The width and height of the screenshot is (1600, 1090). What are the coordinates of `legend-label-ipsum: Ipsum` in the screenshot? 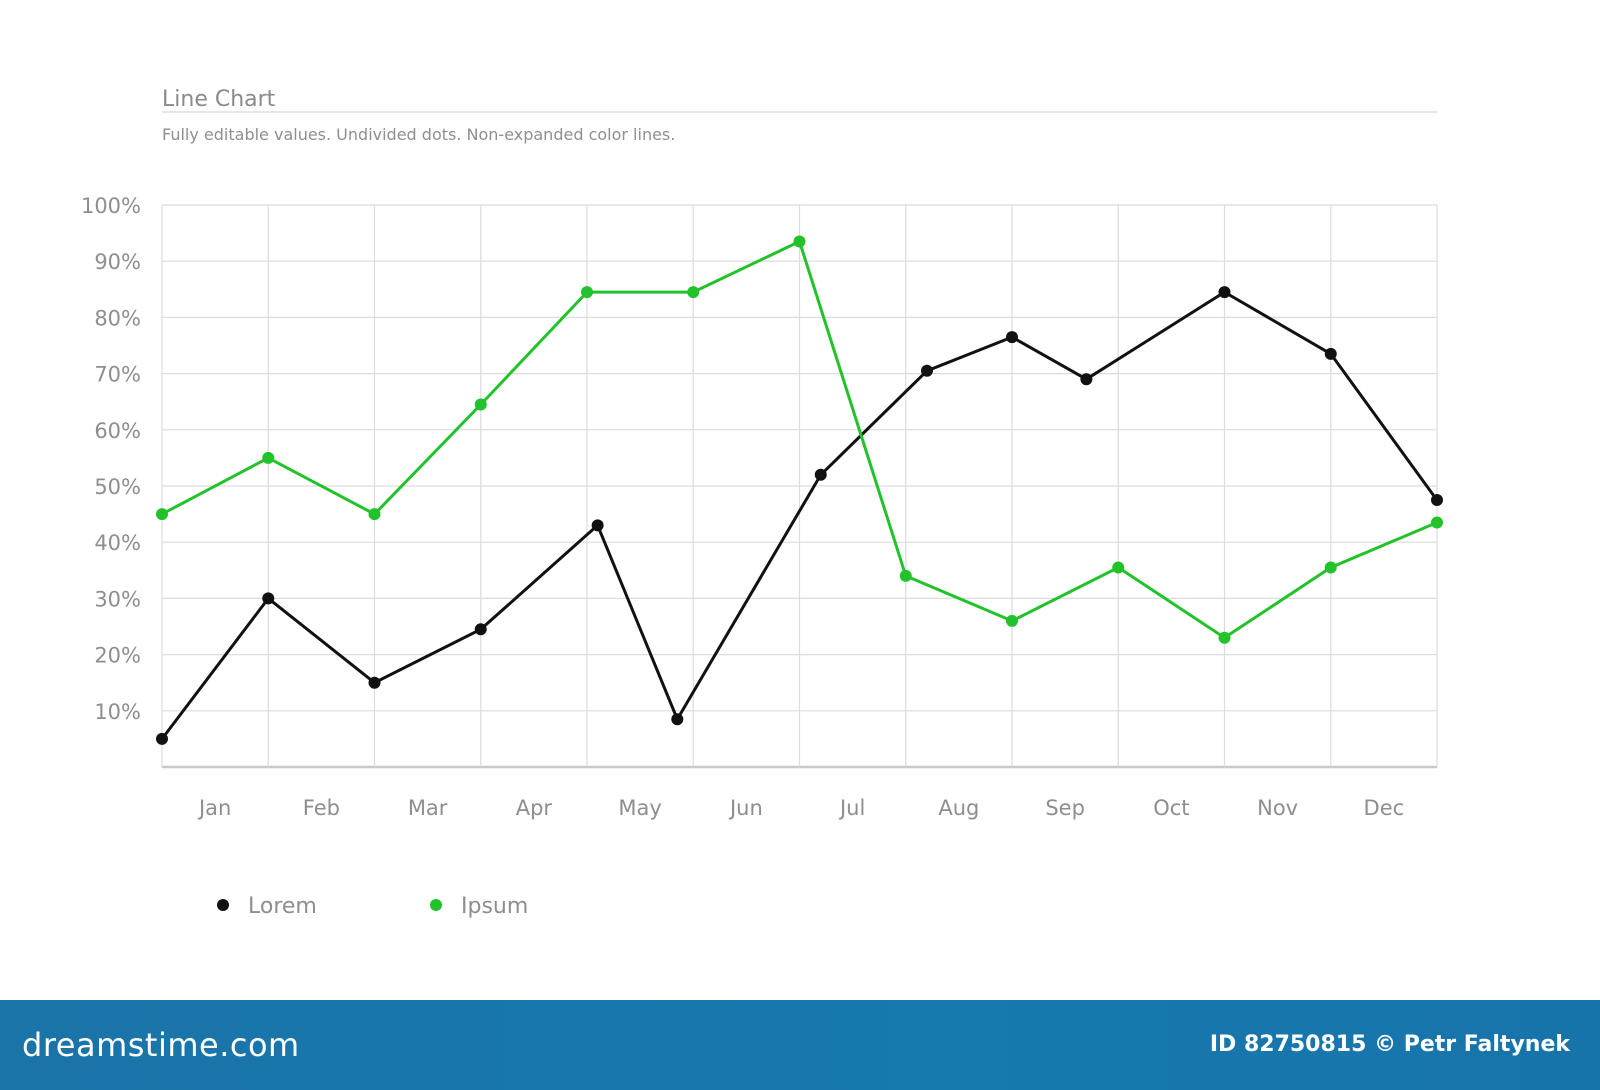 It's located at (494, 906).